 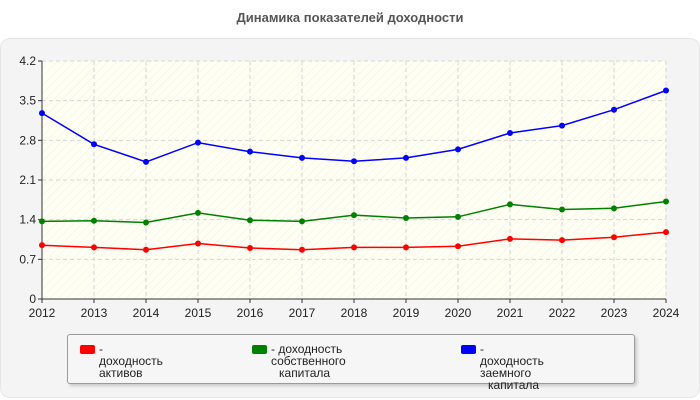 What do you see at coordinates (562, 313) in the screenshot?
I see `x-tick-label: 2022` at bounding box center [562, 313].